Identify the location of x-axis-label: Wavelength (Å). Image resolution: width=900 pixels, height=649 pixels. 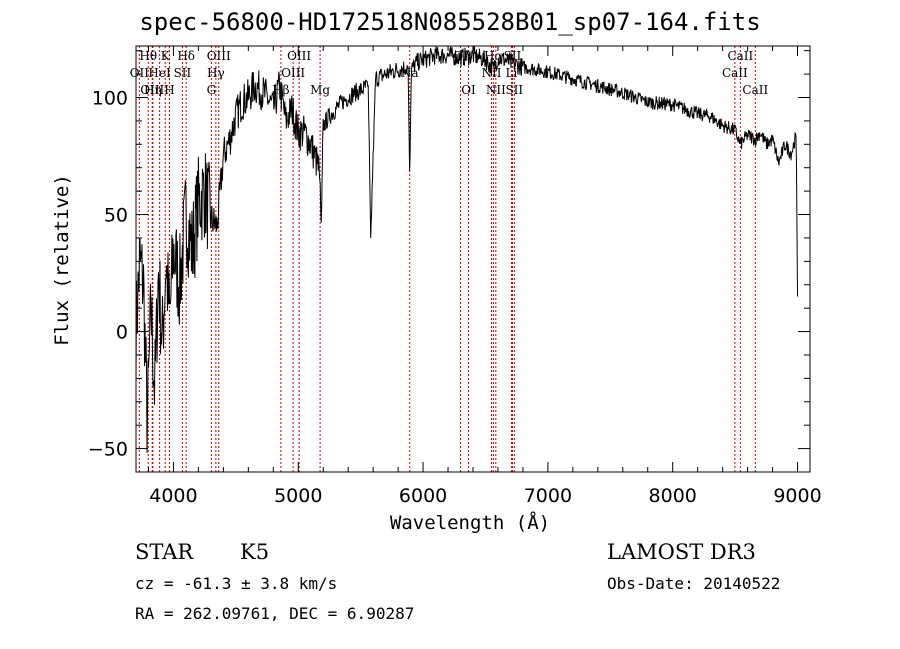
(470, 522).